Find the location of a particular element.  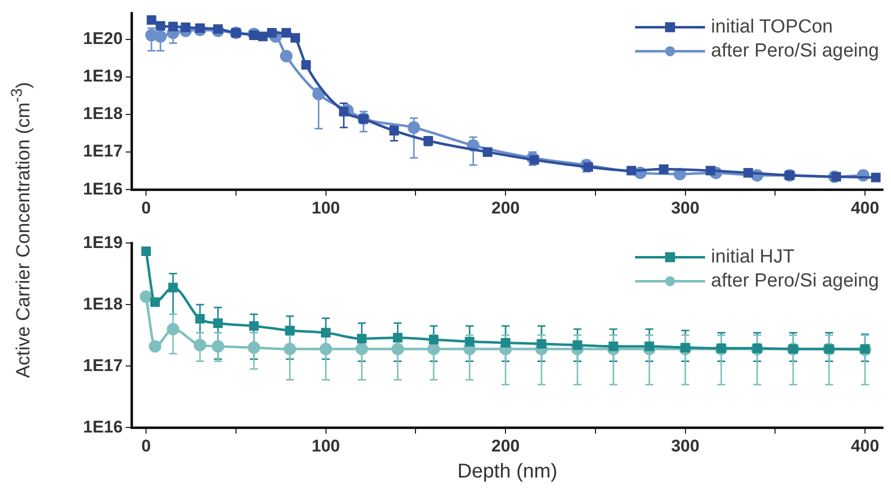

legend-label: initial TOPCon is located at coordinates (772, 27).